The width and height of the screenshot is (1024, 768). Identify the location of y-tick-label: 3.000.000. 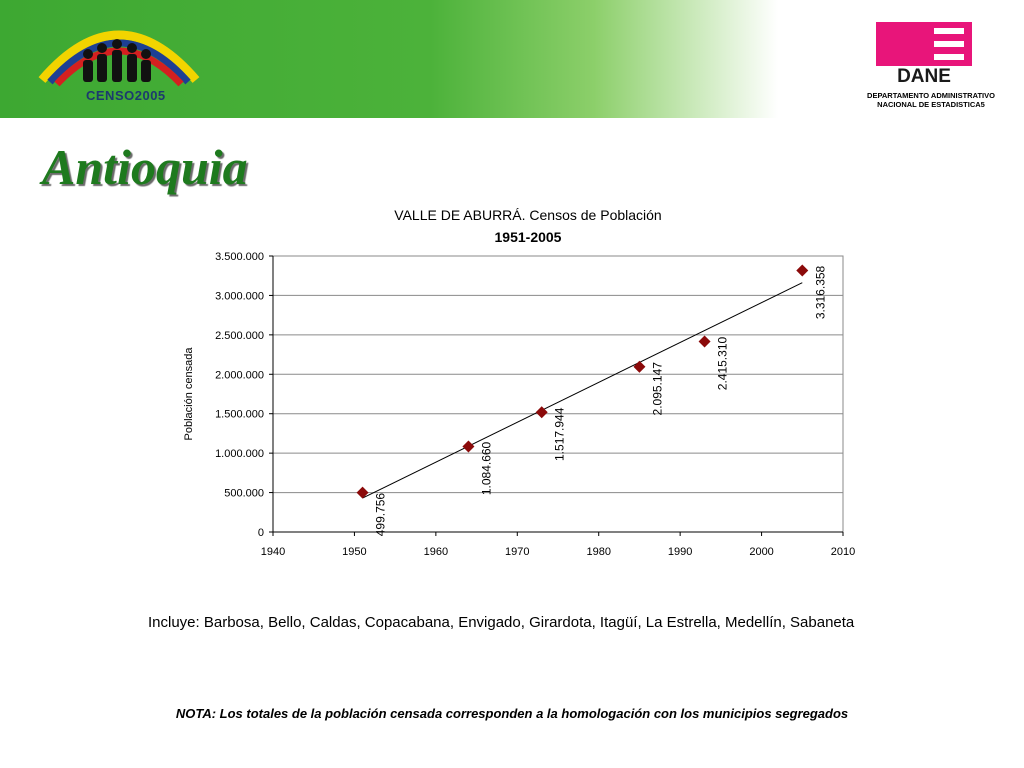
(239, 296).